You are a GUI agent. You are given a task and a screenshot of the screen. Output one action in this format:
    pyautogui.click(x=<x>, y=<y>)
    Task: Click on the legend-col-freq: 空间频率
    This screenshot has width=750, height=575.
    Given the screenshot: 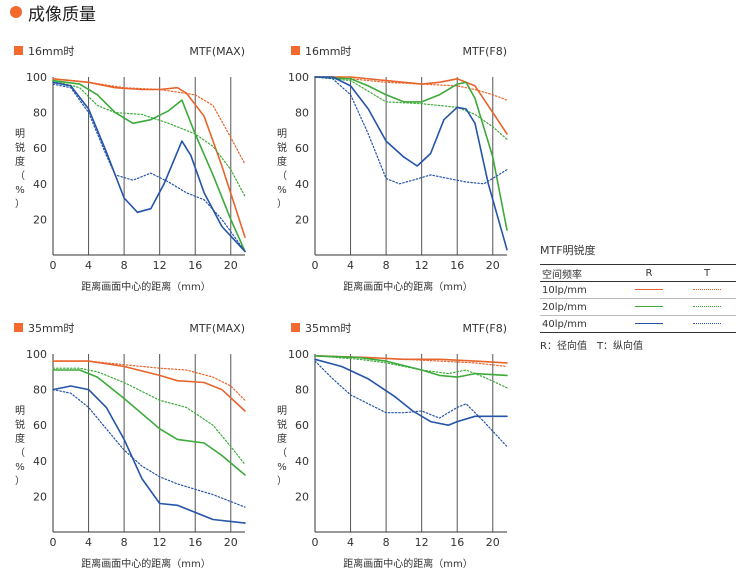 What is the action you would take?
    pyautogui.click(x=580, y=273)
    